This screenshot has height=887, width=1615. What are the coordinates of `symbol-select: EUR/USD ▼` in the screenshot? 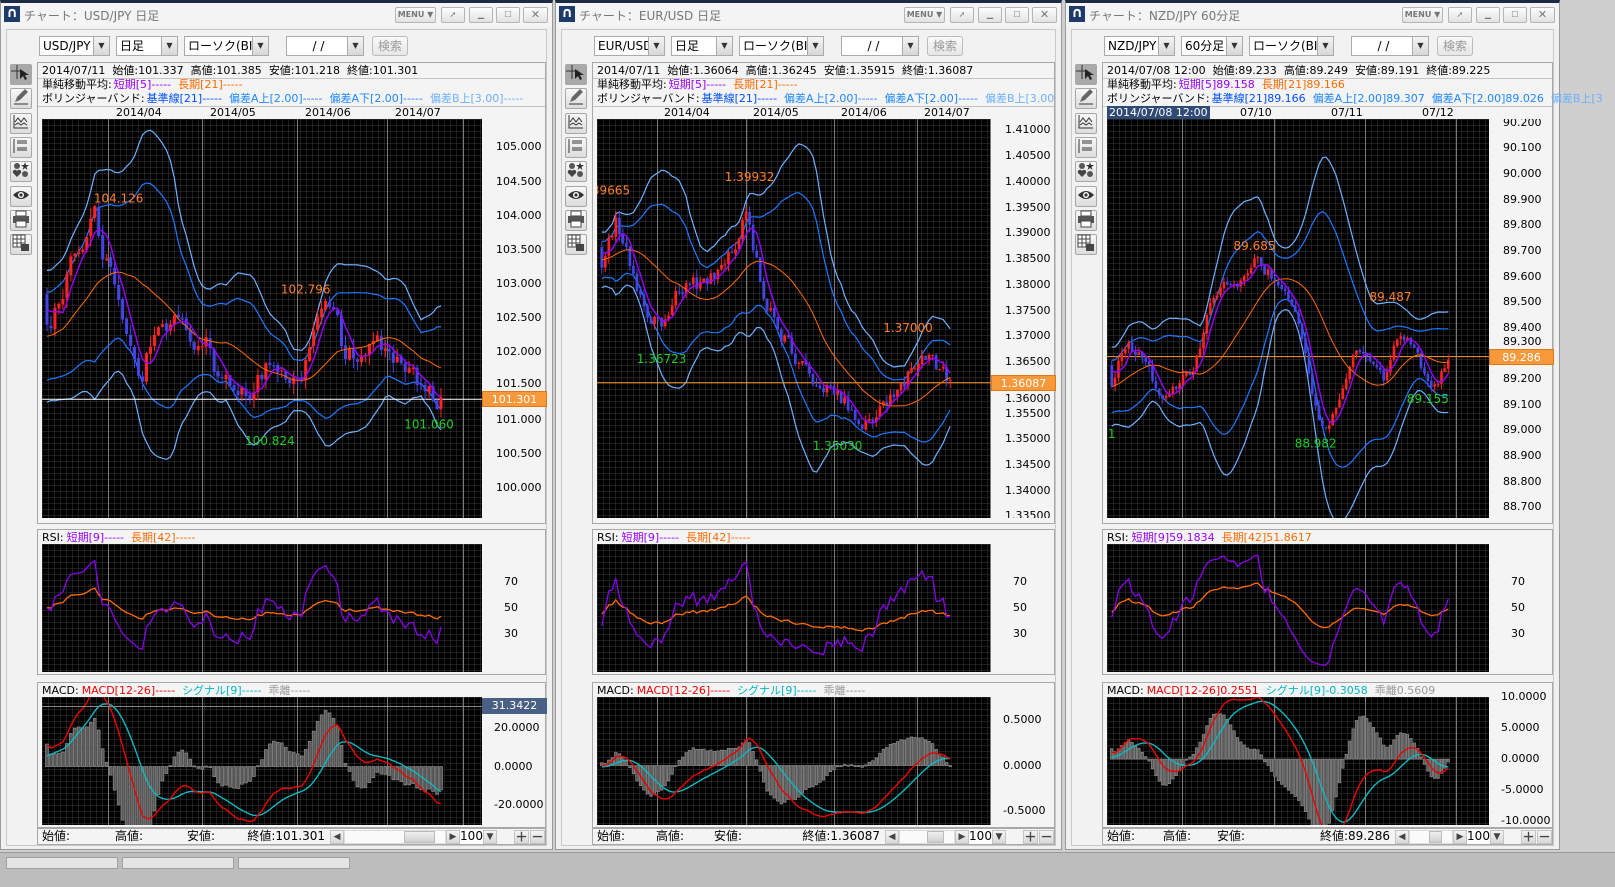 It's located at (629, 46).